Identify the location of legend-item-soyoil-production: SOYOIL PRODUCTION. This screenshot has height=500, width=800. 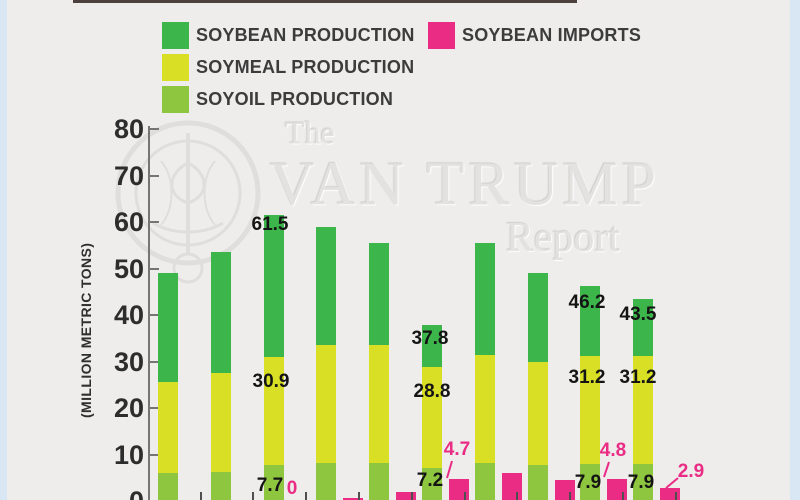
(277, 99).